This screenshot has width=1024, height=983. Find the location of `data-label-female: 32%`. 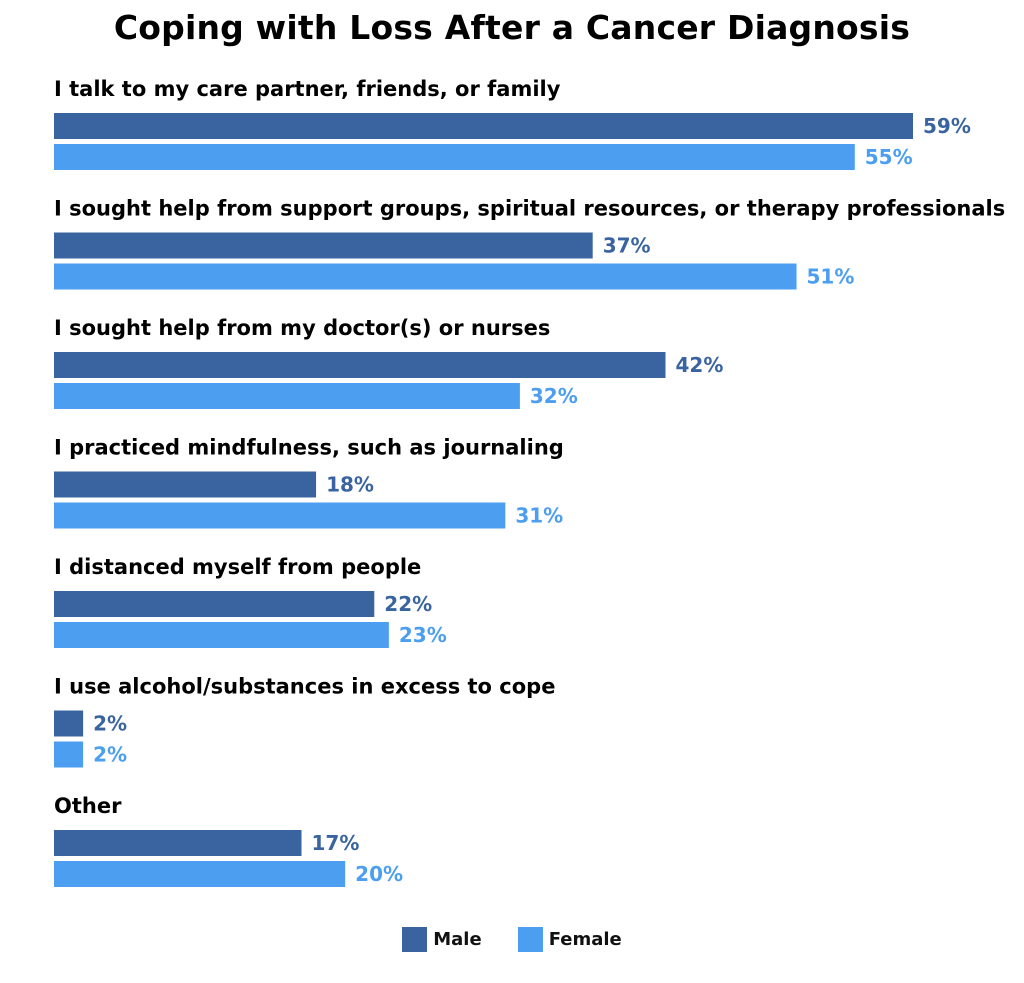

data-label-female: 32% is located at coordinates (554, 396).